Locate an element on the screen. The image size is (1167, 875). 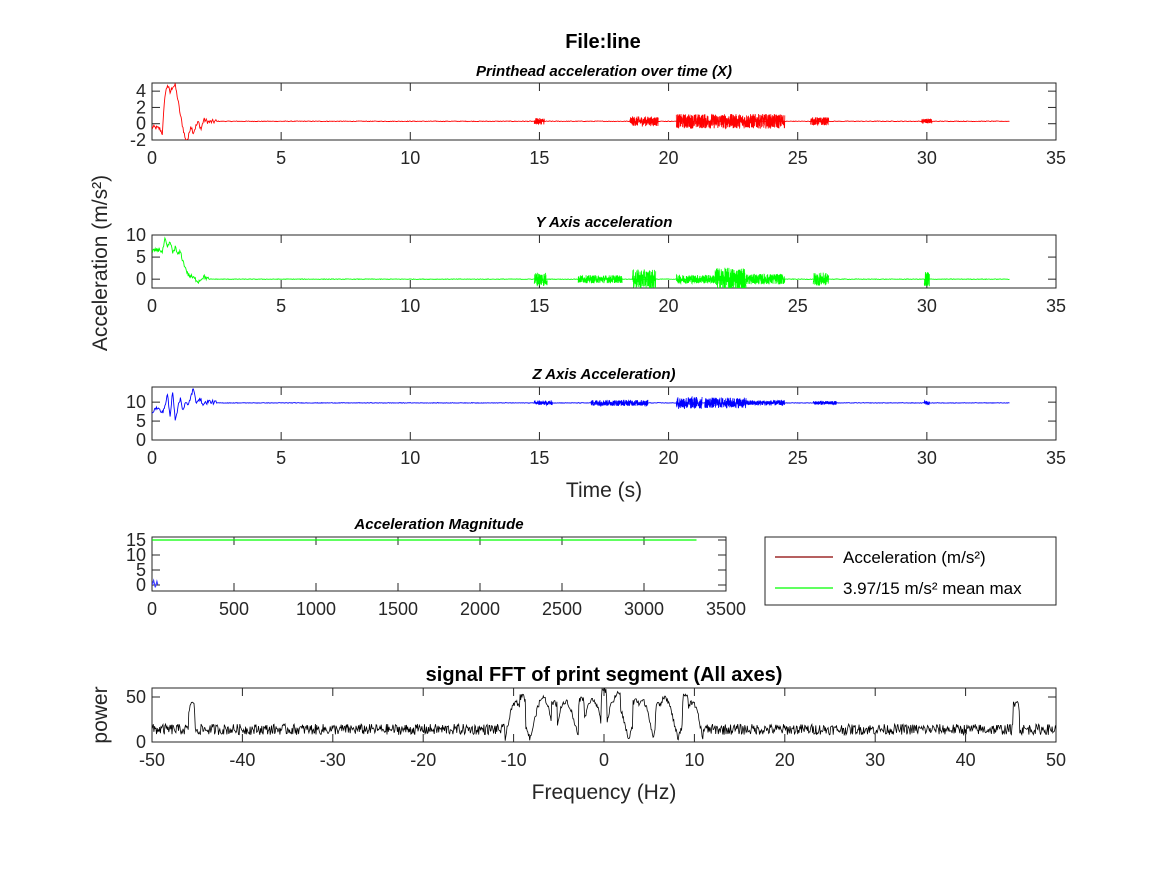
fft-plot-xtick-label: 20 is located at coordinates (785, 760).